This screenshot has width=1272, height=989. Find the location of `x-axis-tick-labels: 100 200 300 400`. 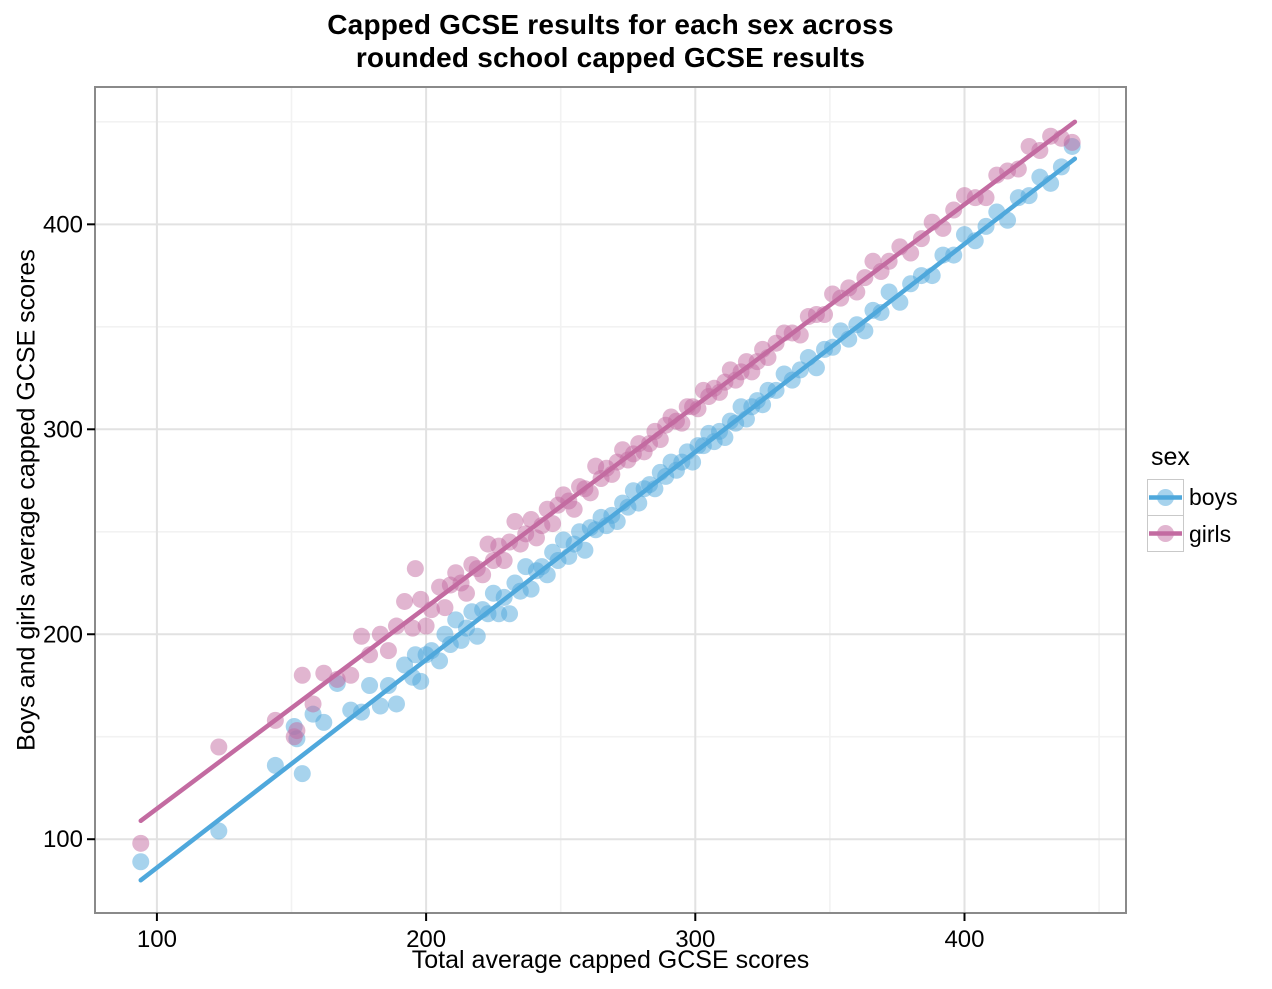

x-axis-tick-labels: 100 200 300 400 is located at coordinates (561, 939).